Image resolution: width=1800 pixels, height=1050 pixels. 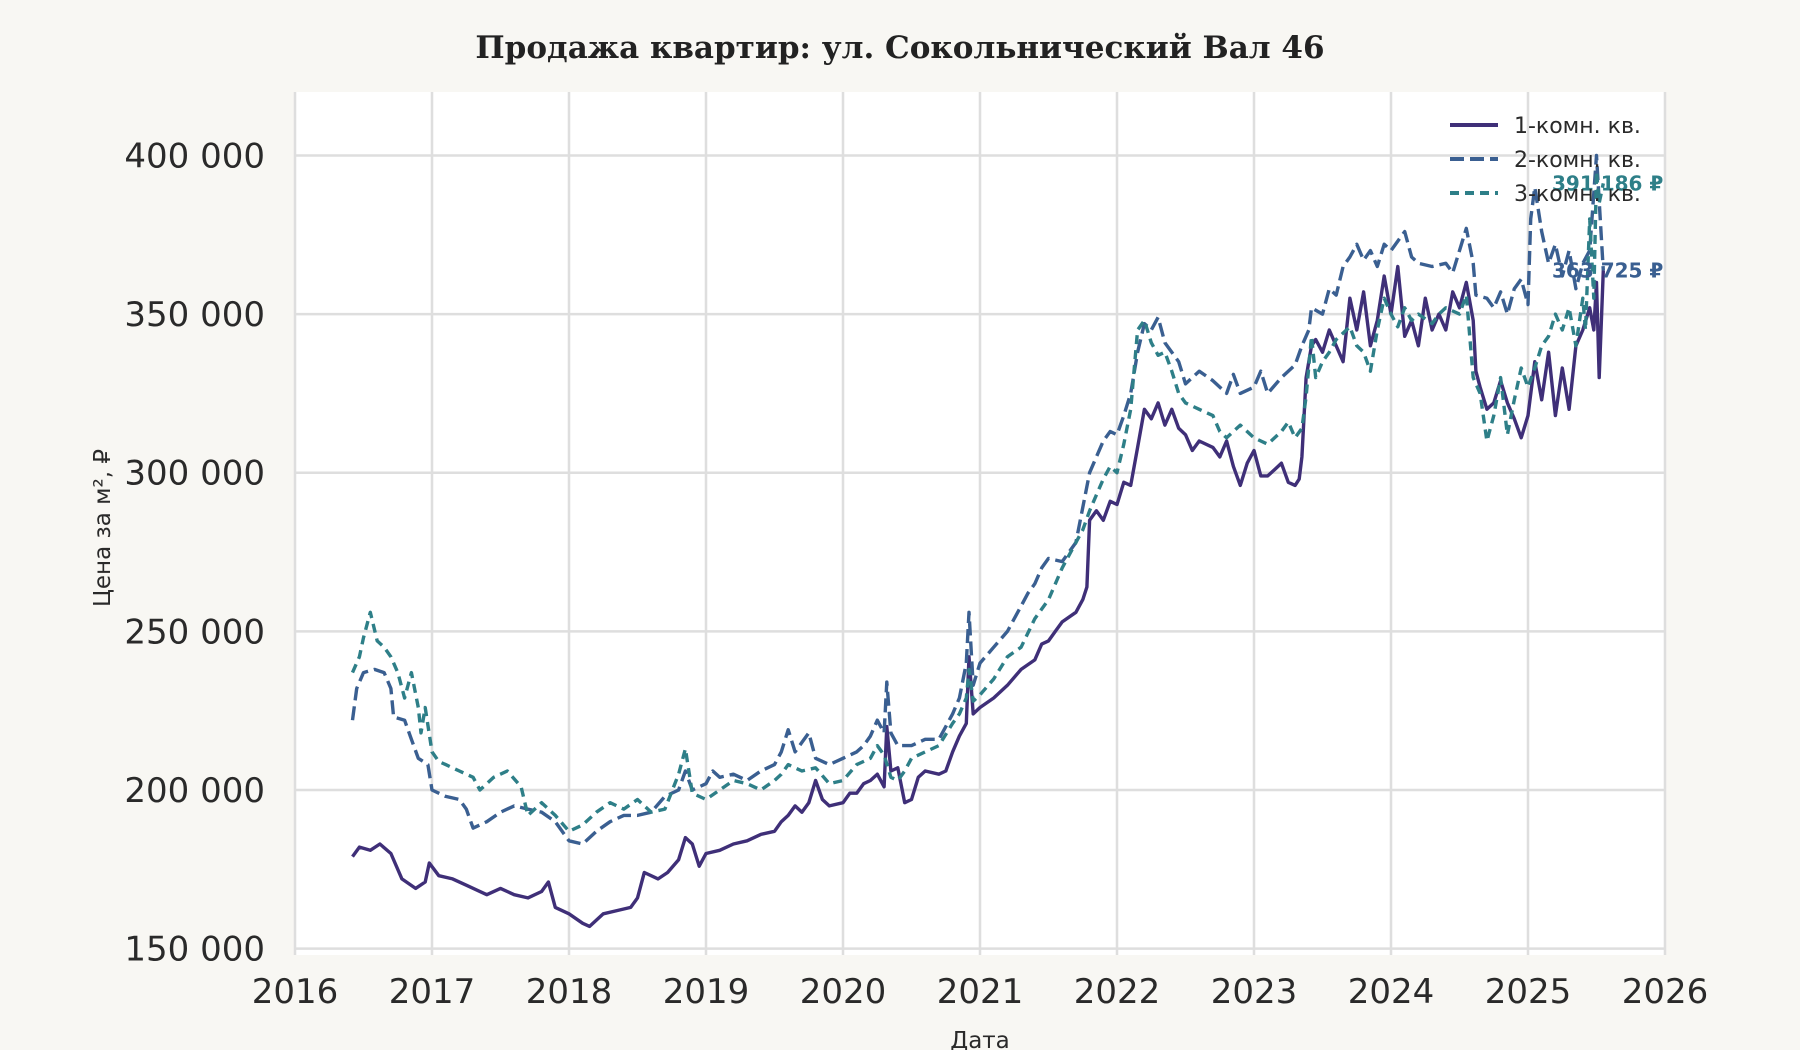 I want to click on x-tick-label: 2021, so click(x=980, y=992).